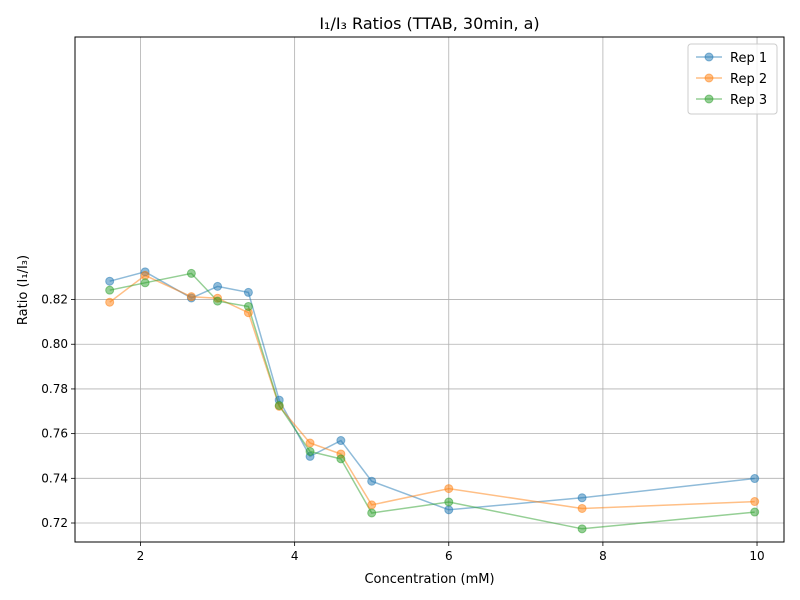 Image resolution: width=800 pixels, height=600 pixels. I want to click on legend: Rep 1 Rep 2 Rep 3, so click(732, 79).